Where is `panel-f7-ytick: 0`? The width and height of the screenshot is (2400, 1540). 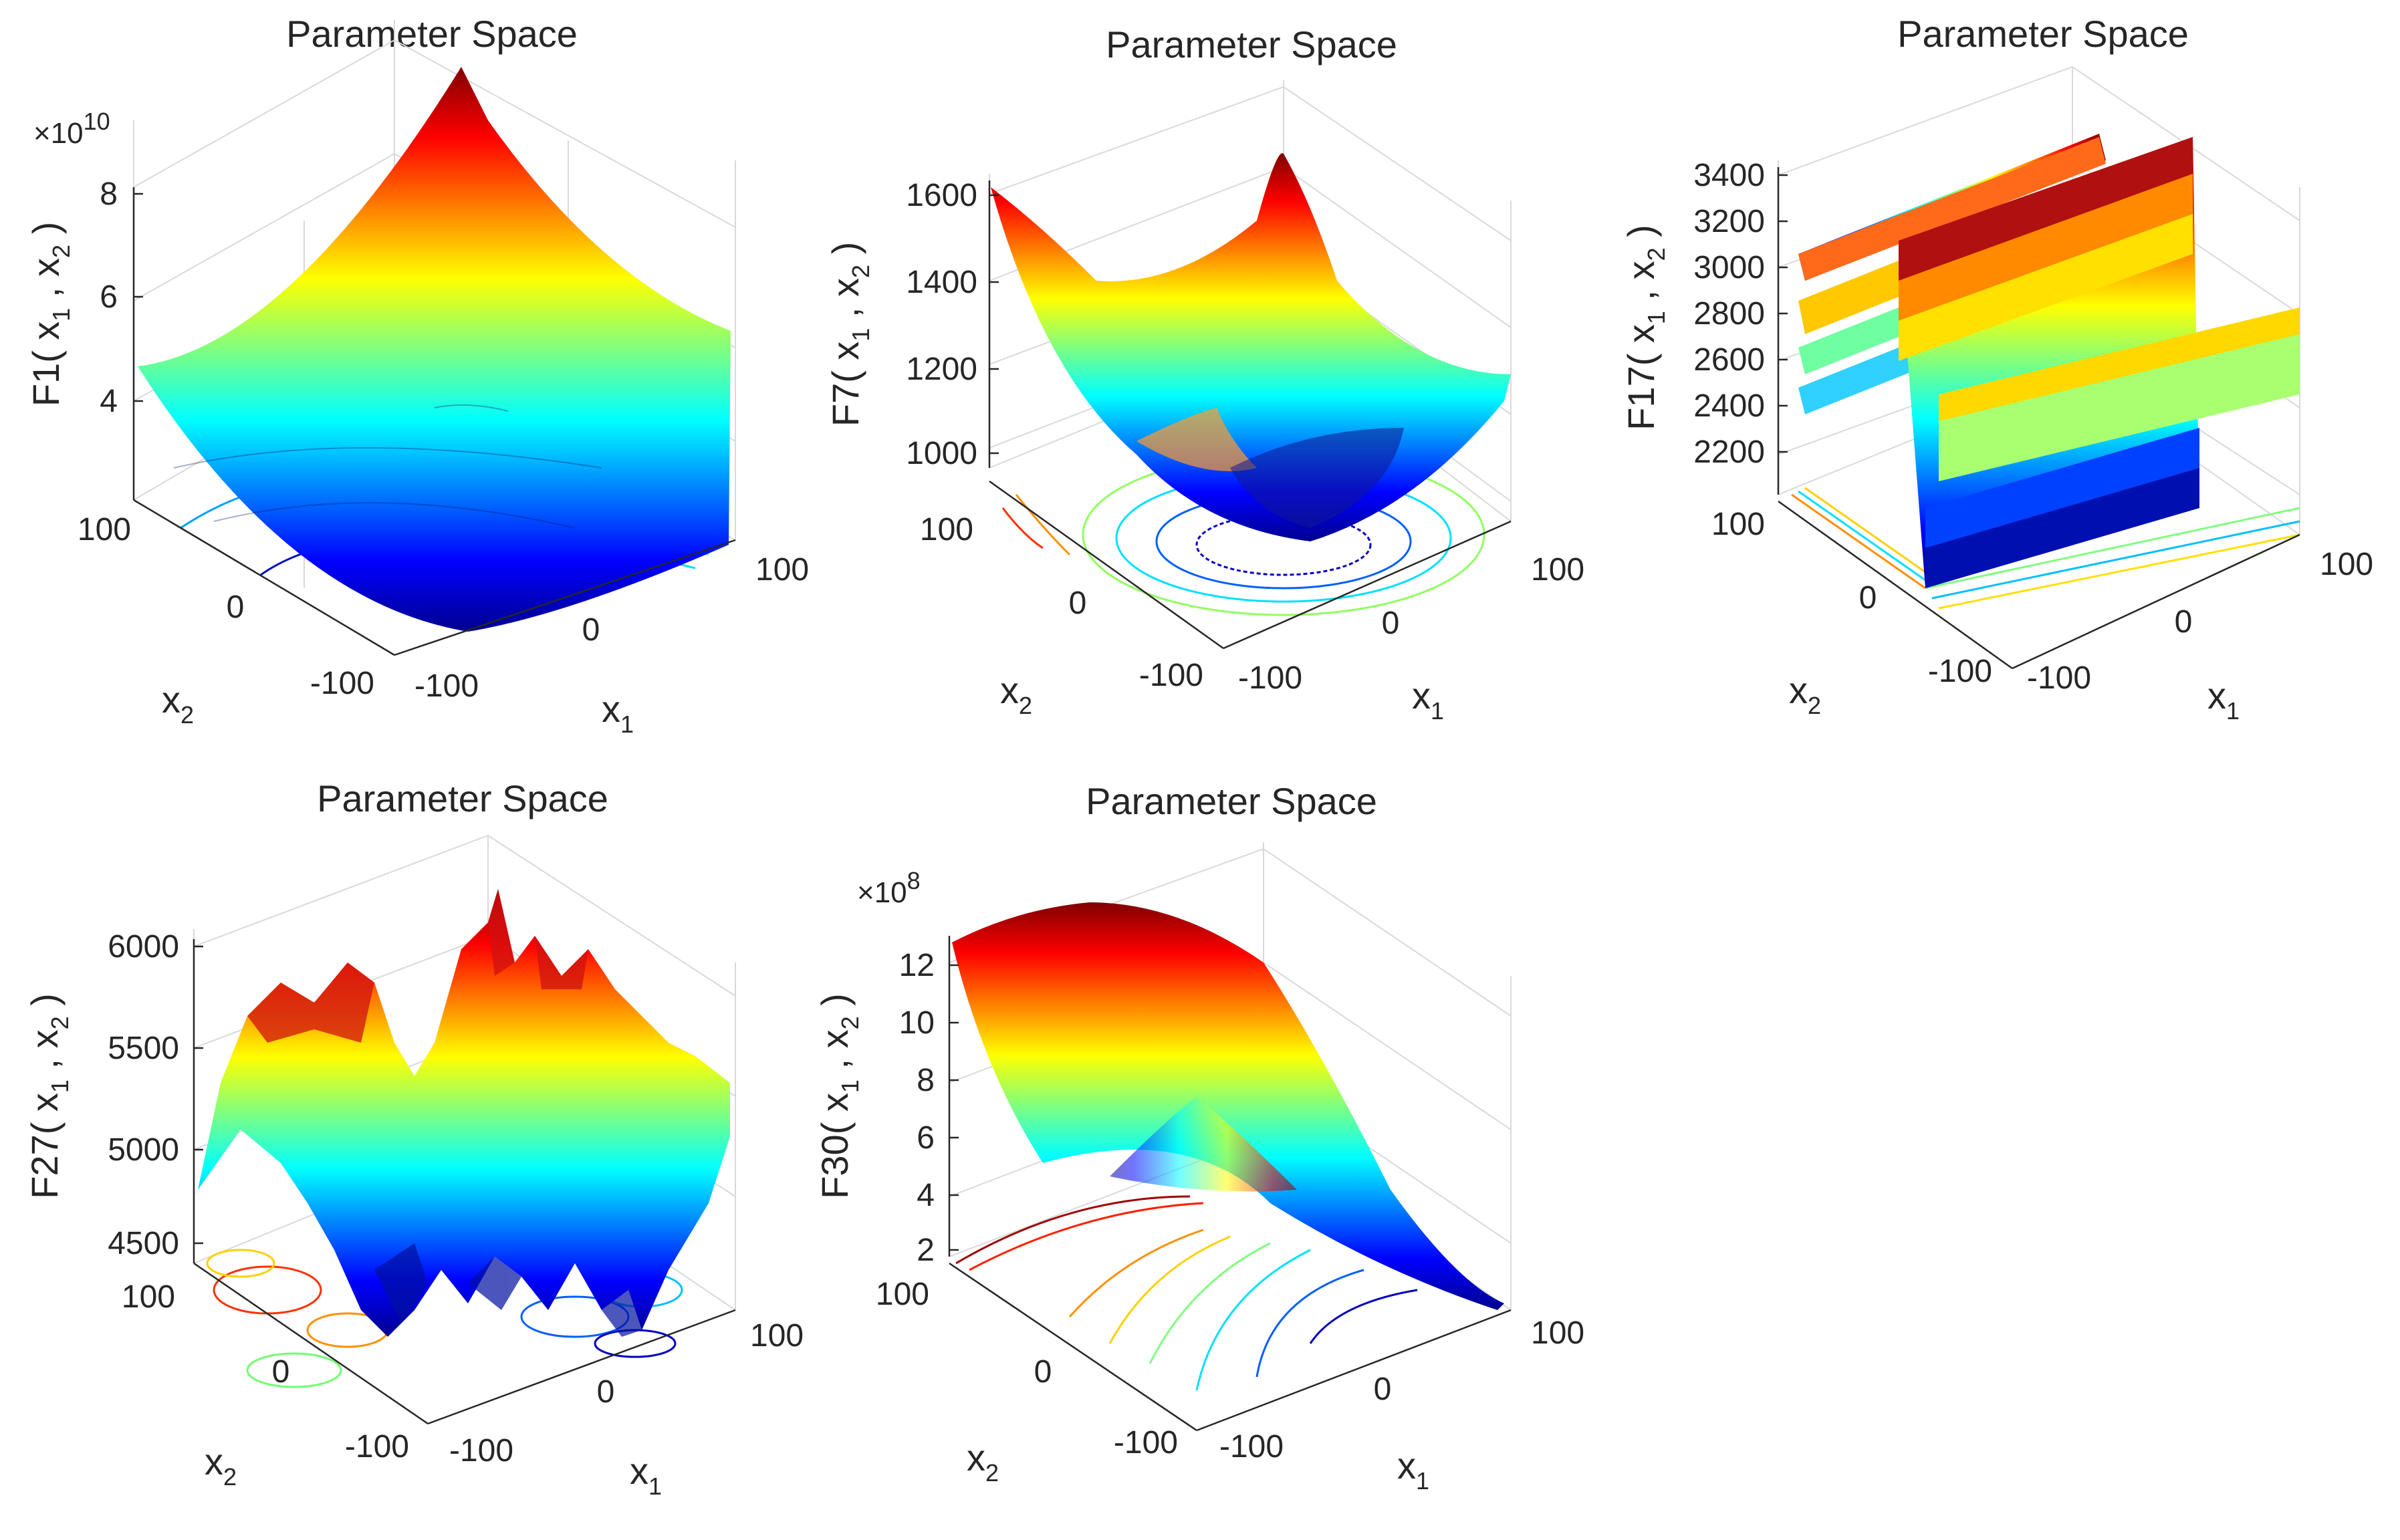
panel-f7-ytick: 0 is located at coordinates (1078, 603).